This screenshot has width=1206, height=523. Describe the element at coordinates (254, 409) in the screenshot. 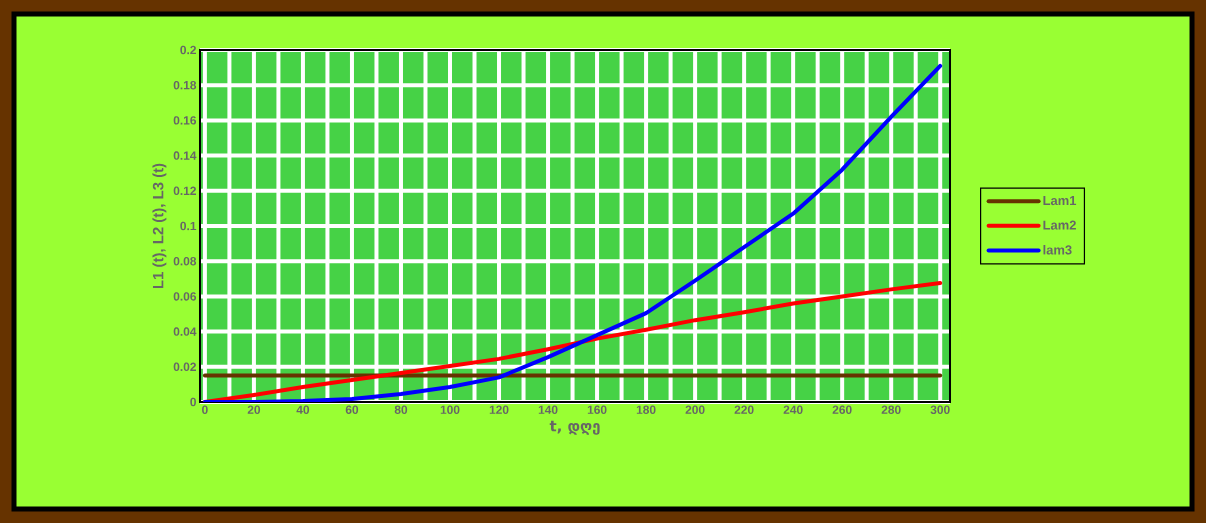

I see `x-tick-label: 20` at that location.